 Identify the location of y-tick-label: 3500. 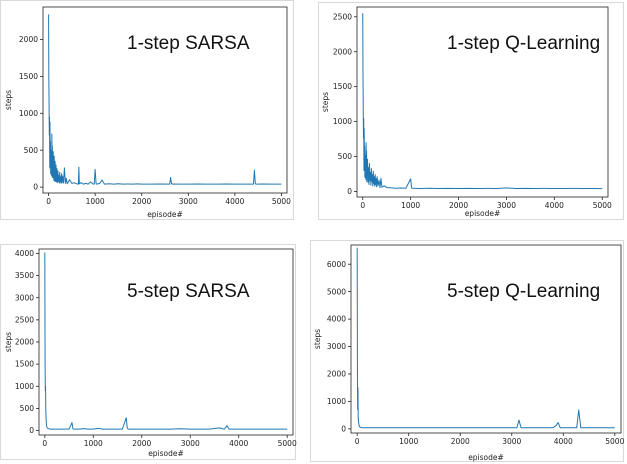
(24, 275).